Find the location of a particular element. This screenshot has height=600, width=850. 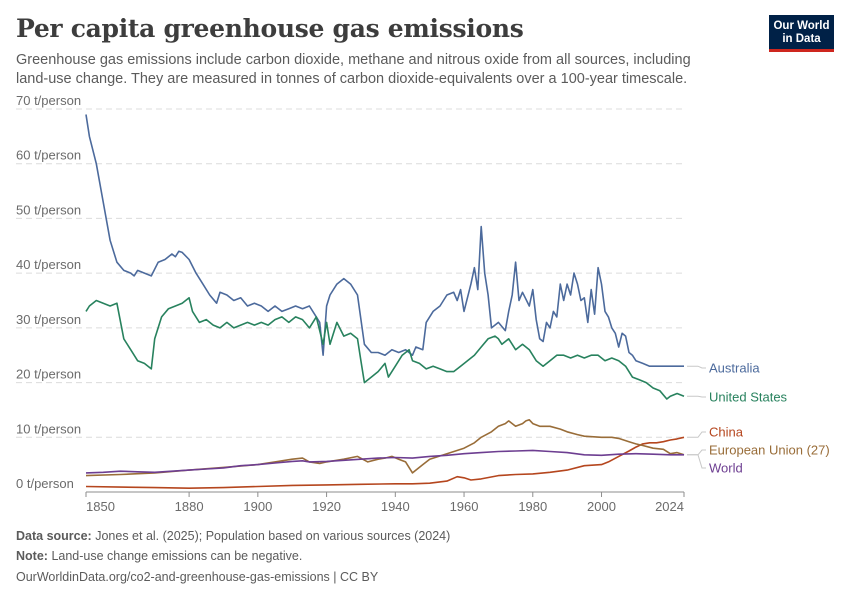

series-line-china is located at coordinates (385, 462).